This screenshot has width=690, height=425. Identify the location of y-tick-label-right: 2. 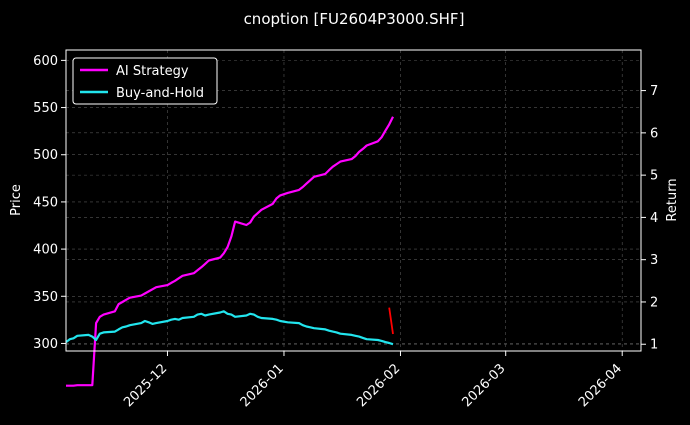
(654, 302).